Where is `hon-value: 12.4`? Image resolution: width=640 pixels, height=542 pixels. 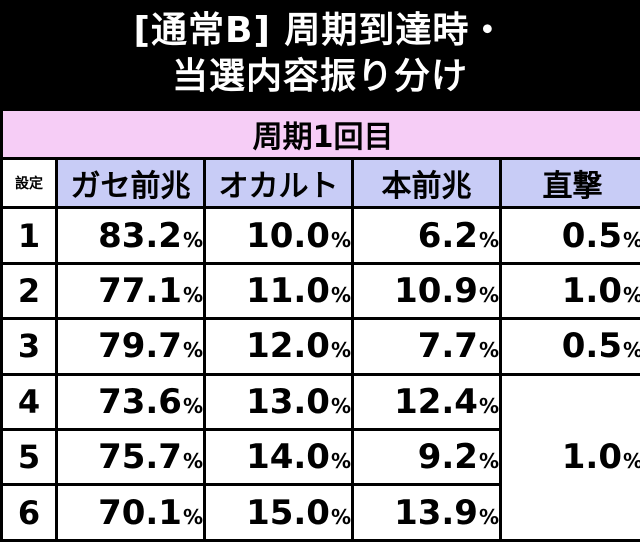 hon-value: 12.4 is located at coordinates (436, 401).